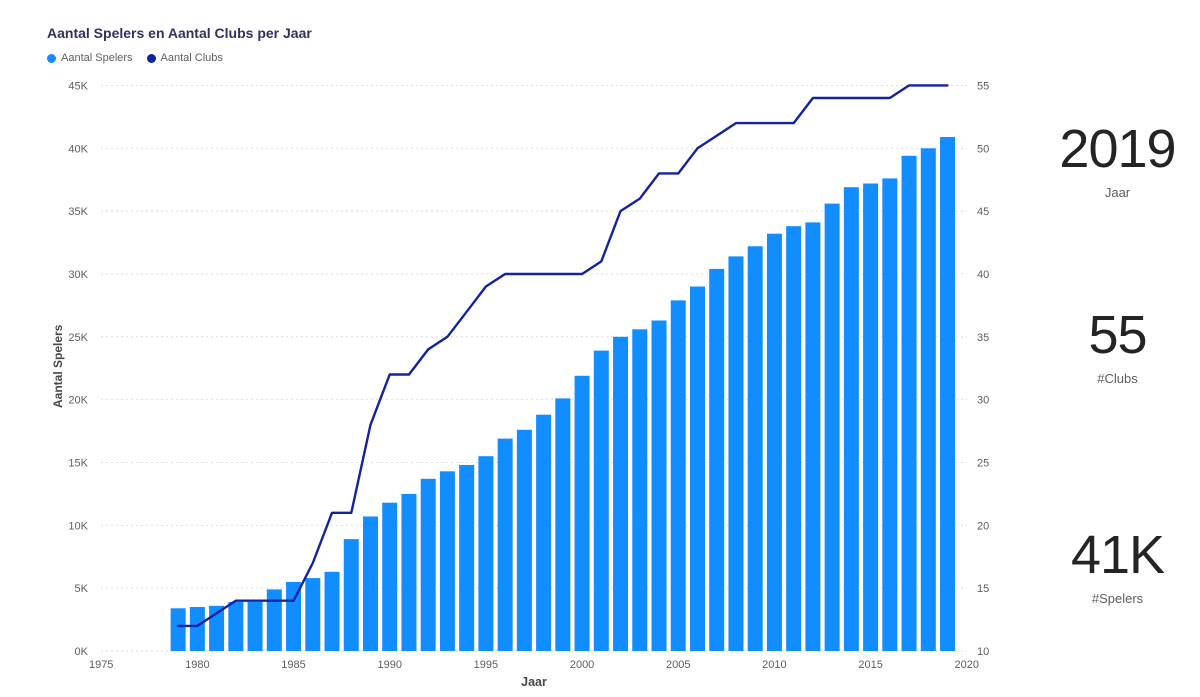 This screenshot has height=697, width=1200. Describe the element at coordinates (870, 665) in the screenshot. I see `x-axis-tick: 2015` at that location.